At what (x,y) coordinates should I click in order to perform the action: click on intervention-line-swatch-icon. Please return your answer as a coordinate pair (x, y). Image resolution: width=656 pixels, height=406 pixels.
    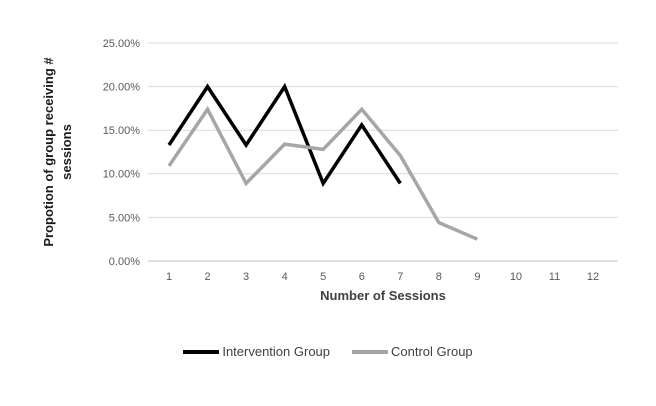
    Looking at the image, I should click on (201, 351).